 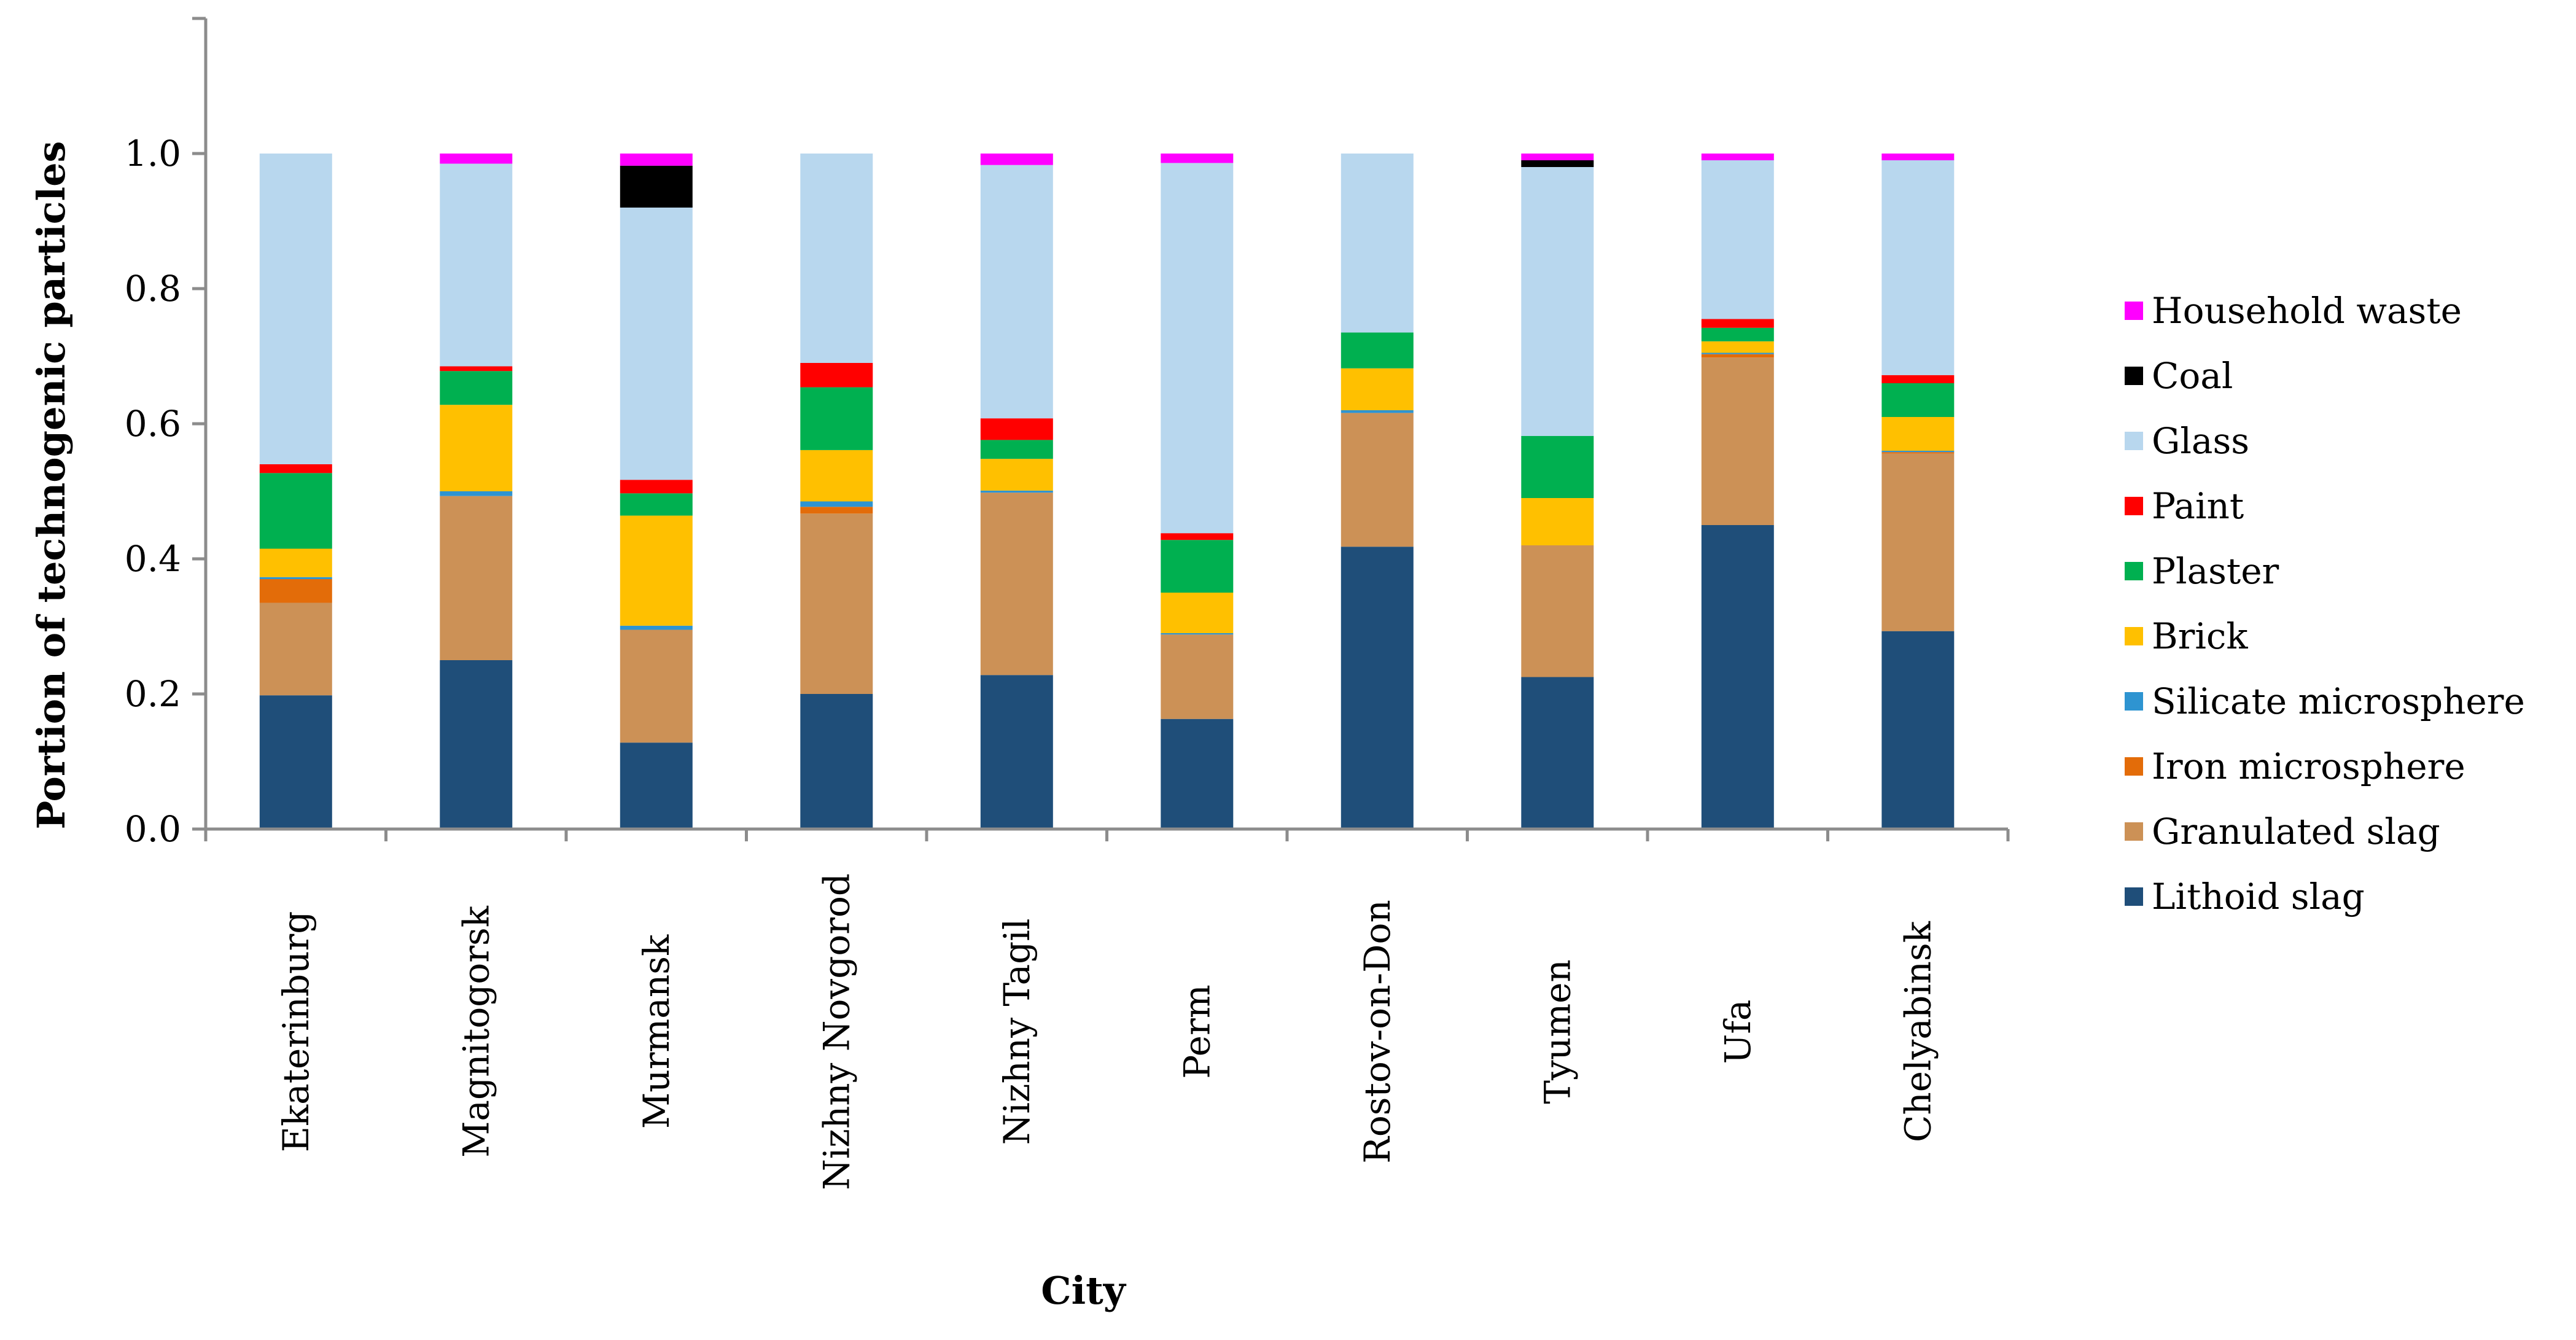 I want to click on y-tick-label: 0.0, so click(x=153, y=829).